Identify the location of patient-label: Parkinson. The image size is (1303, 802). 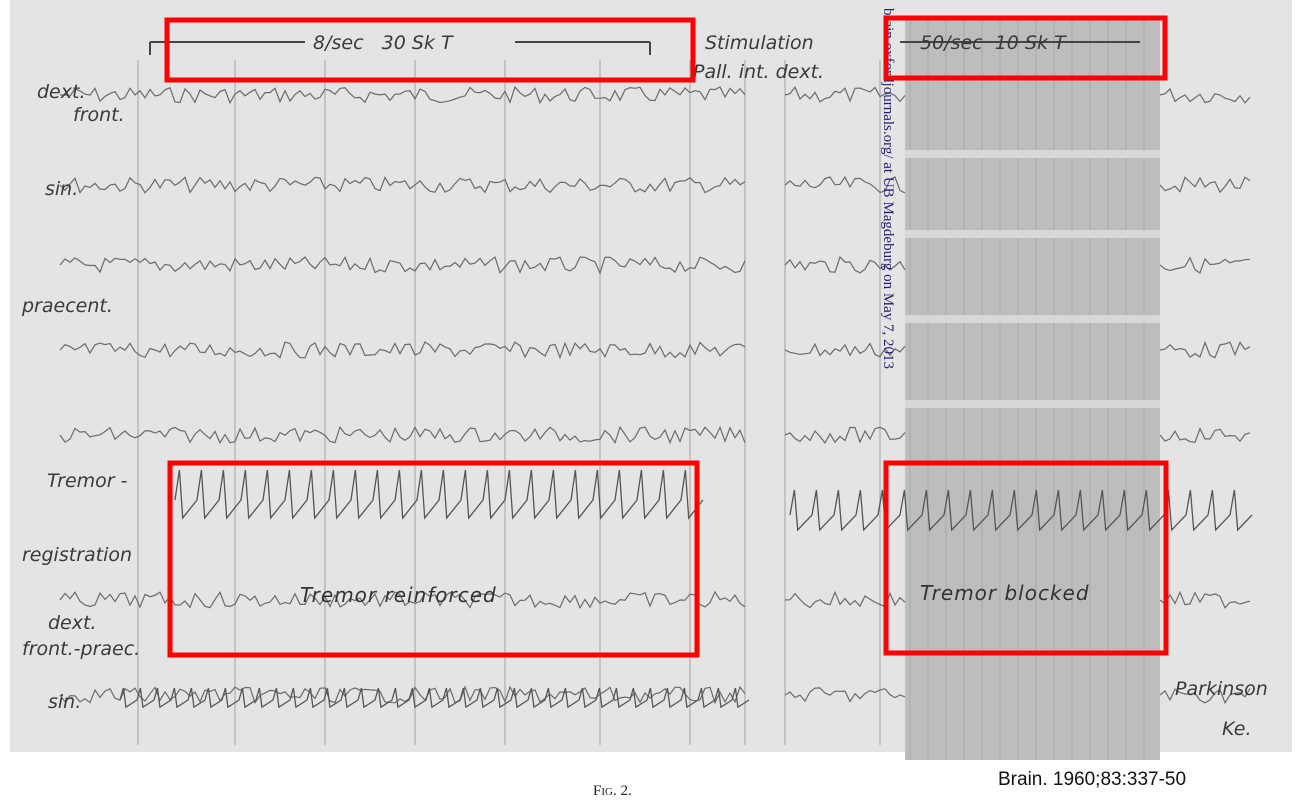
(1221, 689).